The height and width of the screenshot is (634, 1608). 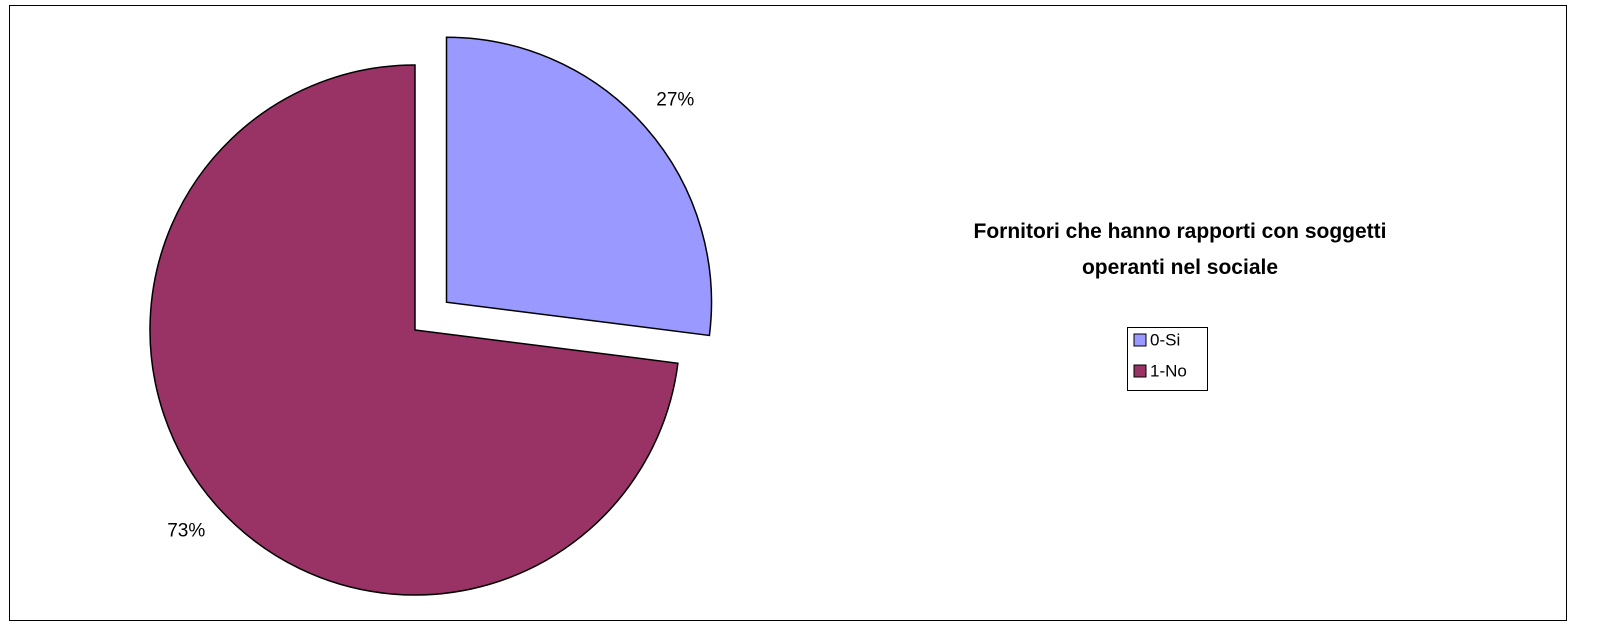 I want to click on data-label: 73%, so click(x=186, y=531).